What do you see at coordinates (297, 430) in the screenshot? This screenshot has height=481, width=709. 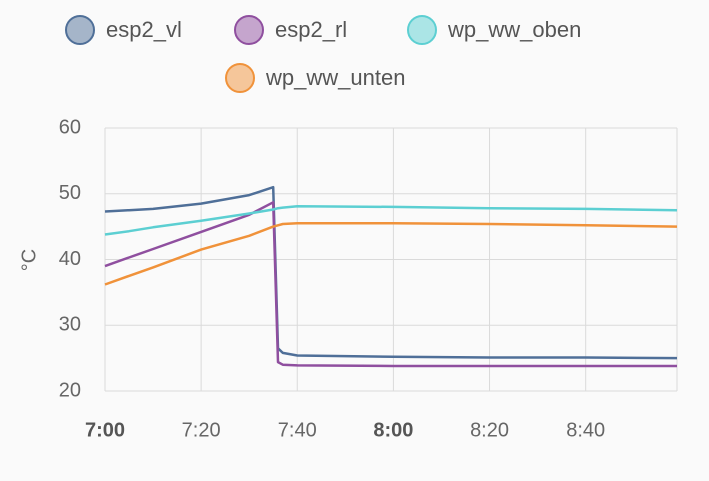 I see `x-tick-label: 7:40` at bounding box center [297, 430].